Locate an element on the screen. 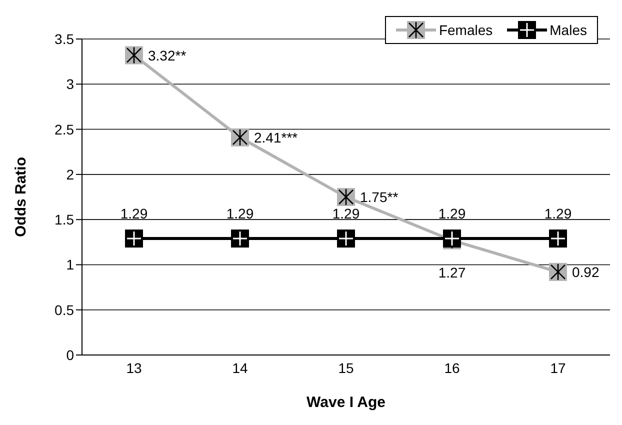  y-tick-label: 2 is located at coordinates (70, 174).